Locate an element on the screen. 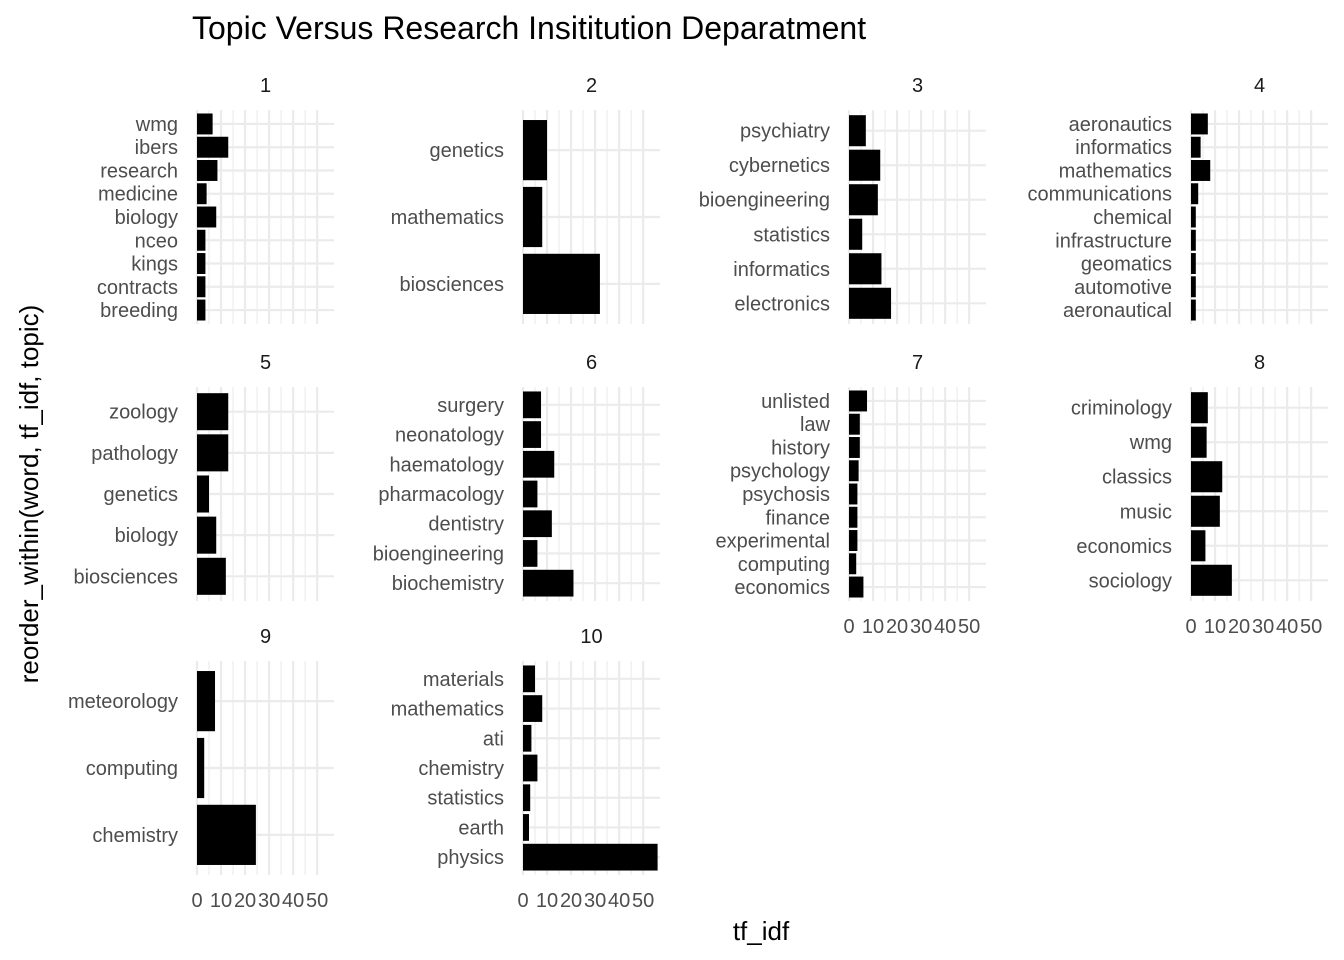 This screenshot has height=960, width=1344. bar-classics is located at coordinates (1207, 477).